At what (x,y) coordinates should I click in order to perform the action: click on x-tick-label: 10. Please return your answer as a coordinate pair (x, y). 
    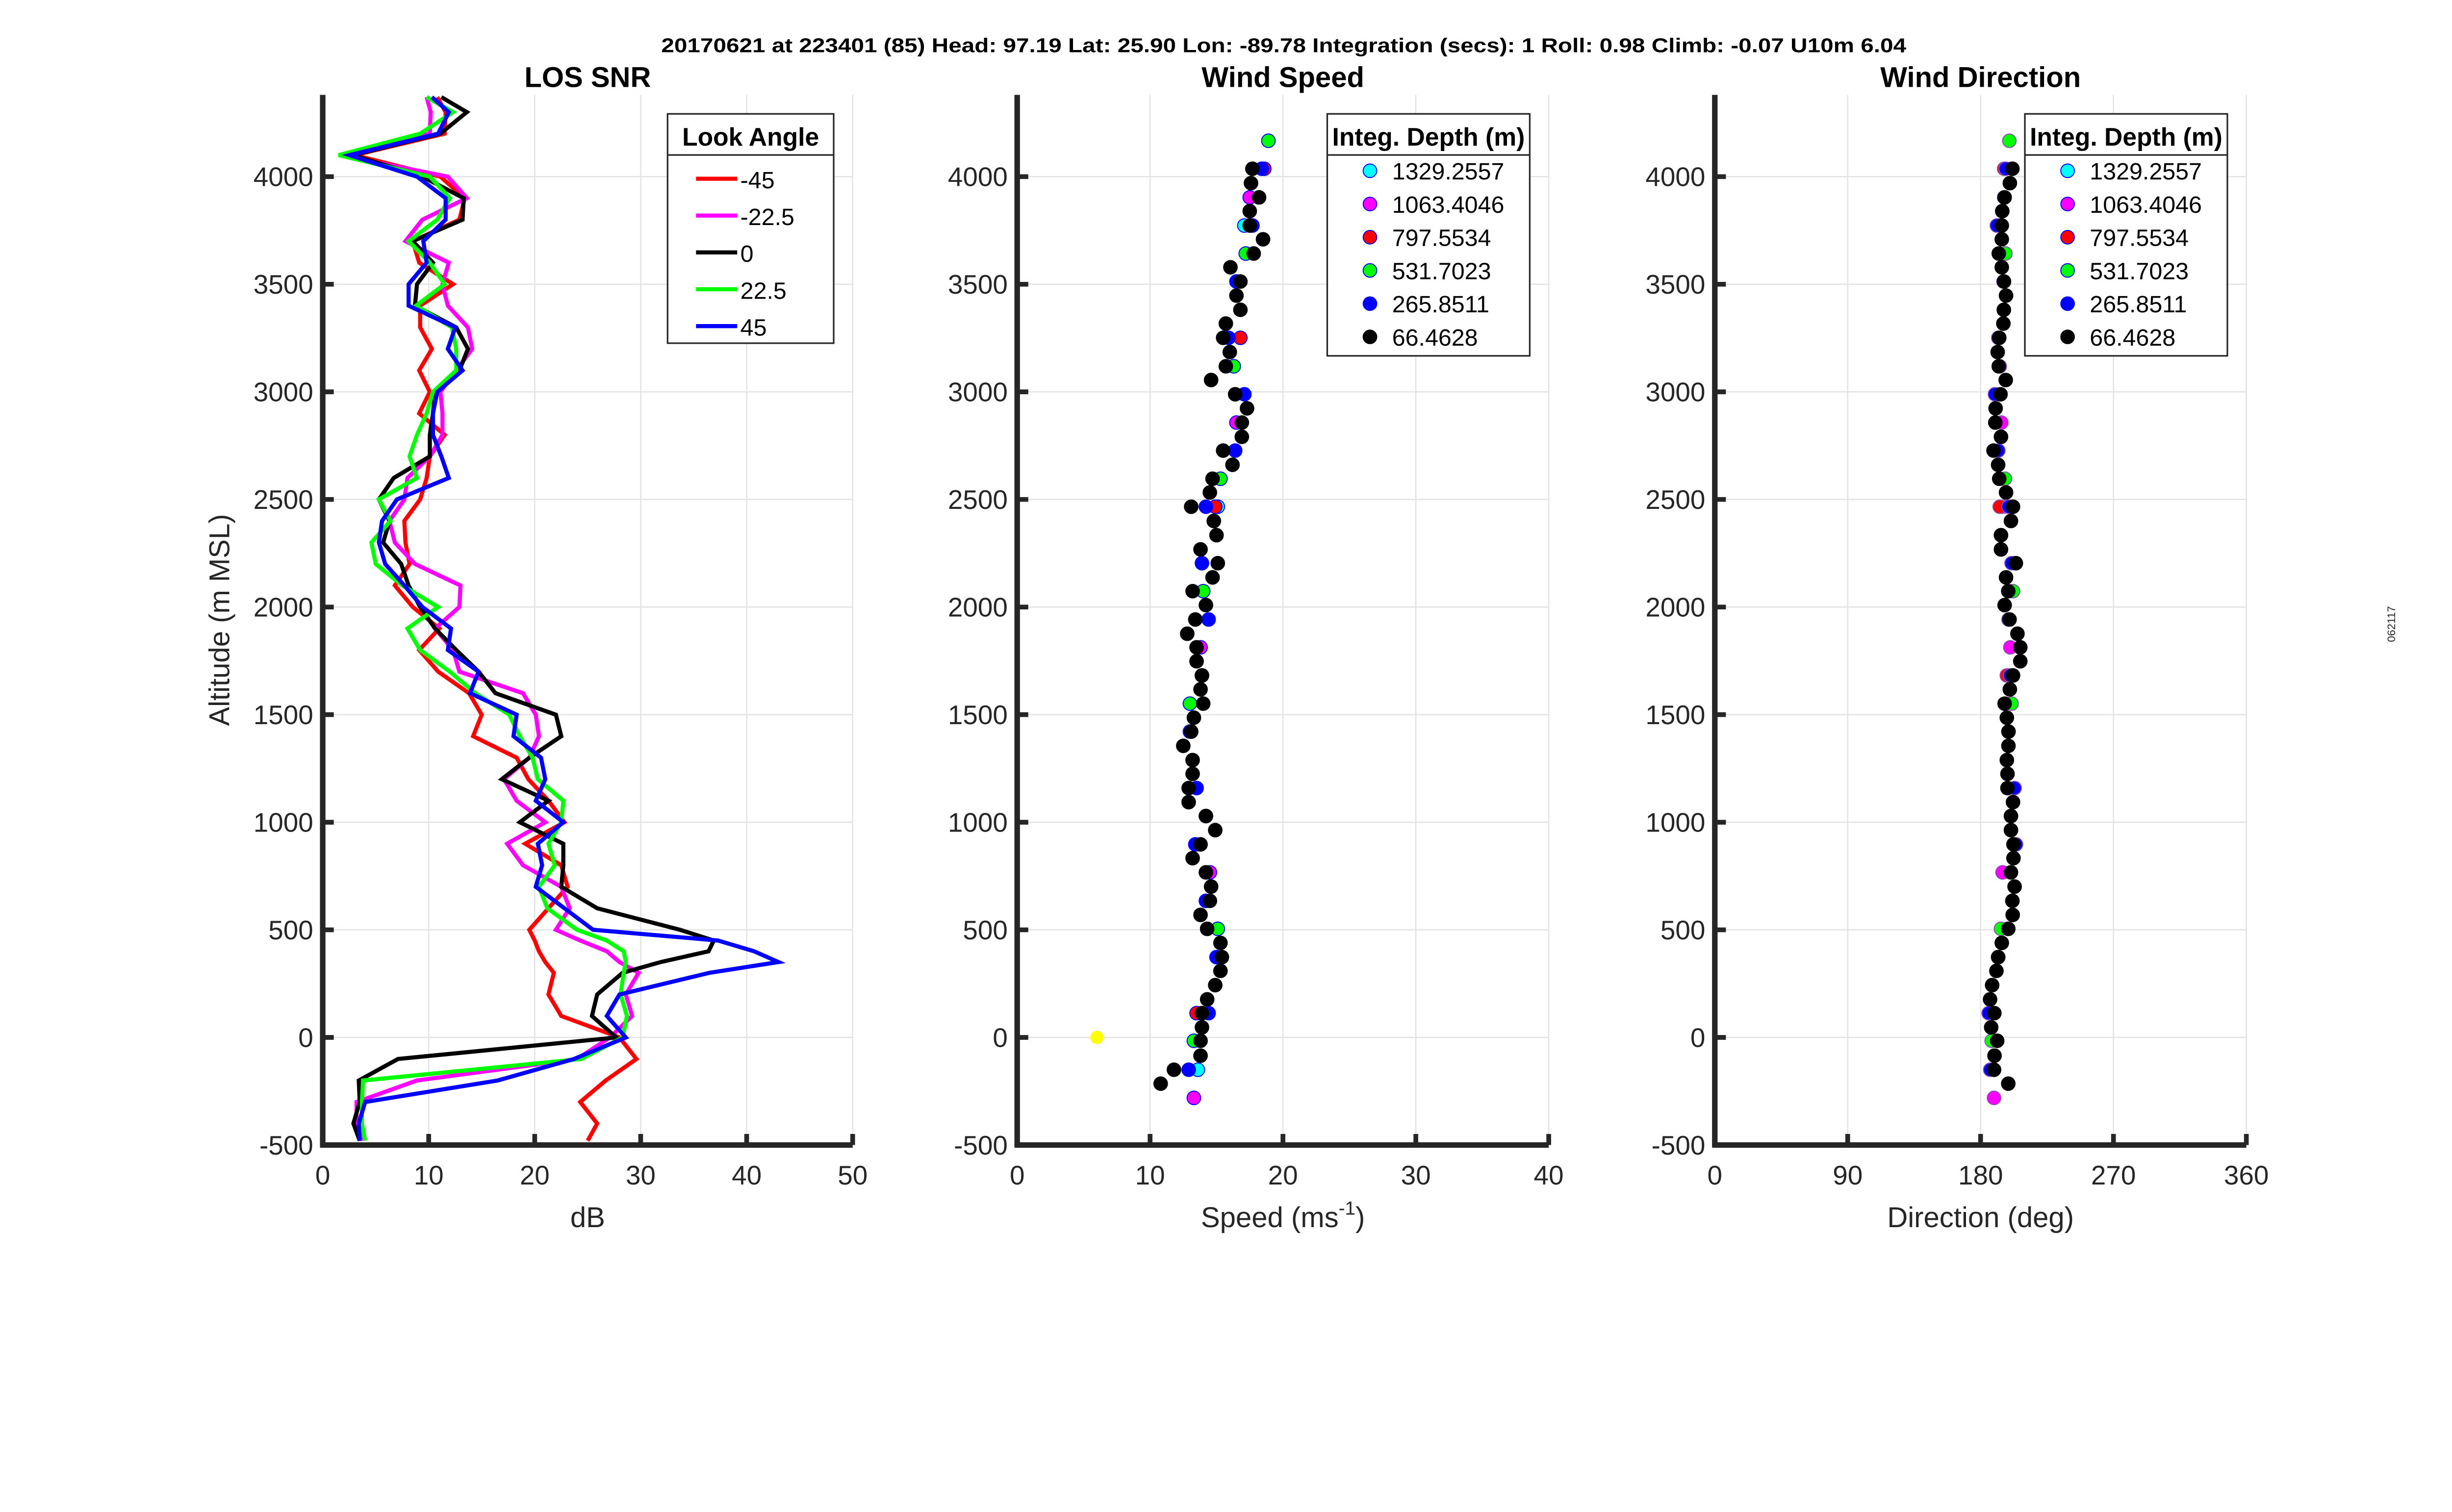
    Looking at the image, I should click on (429, 1175).